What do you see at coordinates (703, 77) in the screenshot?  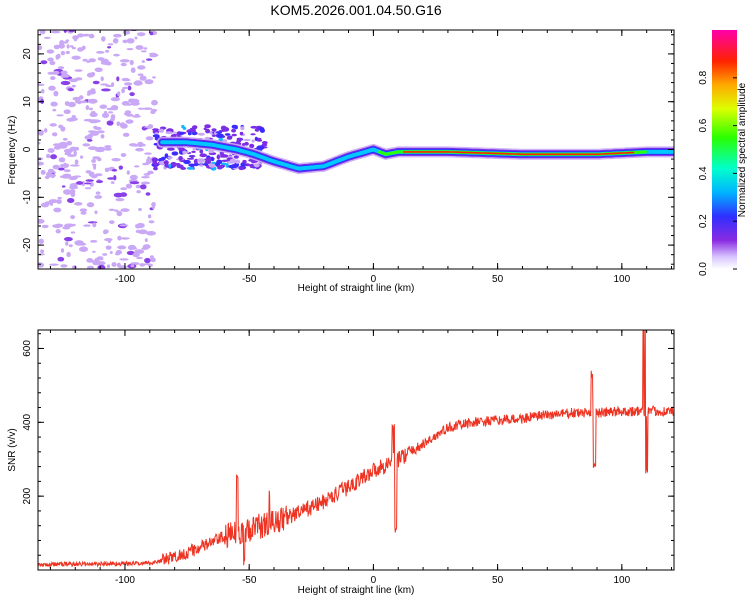 I see `colorbar-tick-label: 0.8` at bounding box center [703, 77].